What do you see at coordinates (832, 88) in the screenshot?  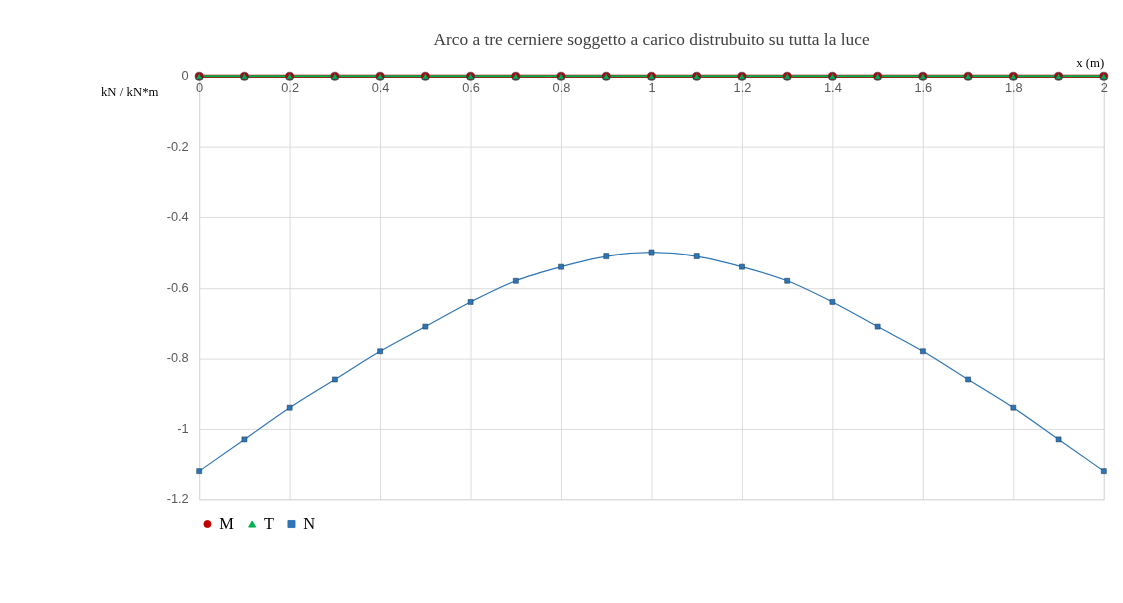 I see `x-tick-label: 1.4` at bounding box center [832, 88].